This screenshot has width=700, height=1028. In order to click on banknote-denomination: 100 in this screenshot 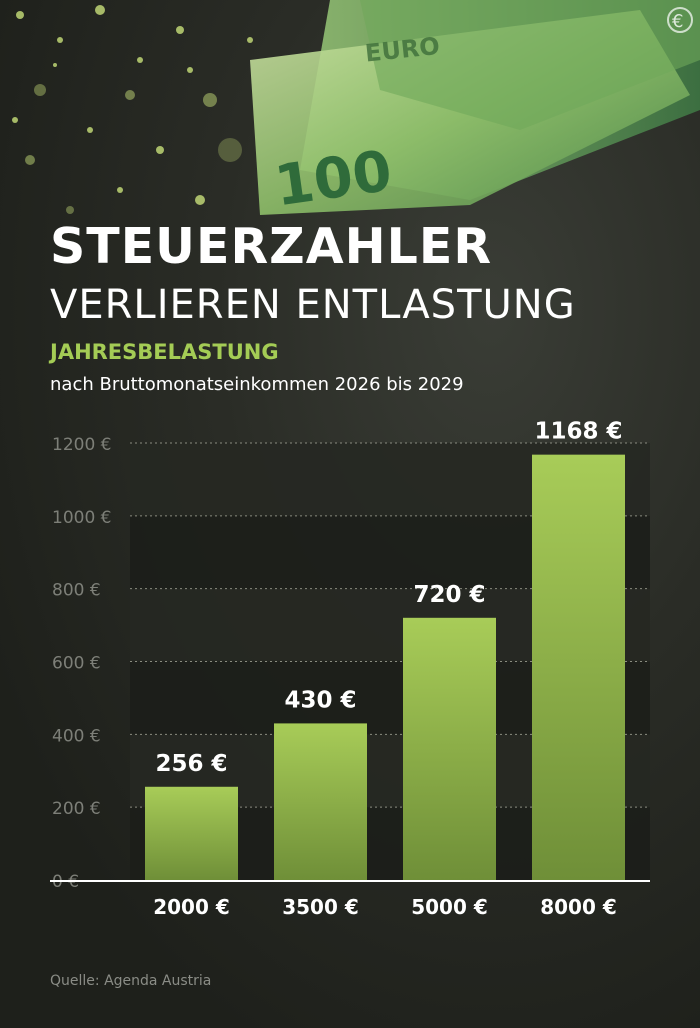, I will do `click(333, 179)`.